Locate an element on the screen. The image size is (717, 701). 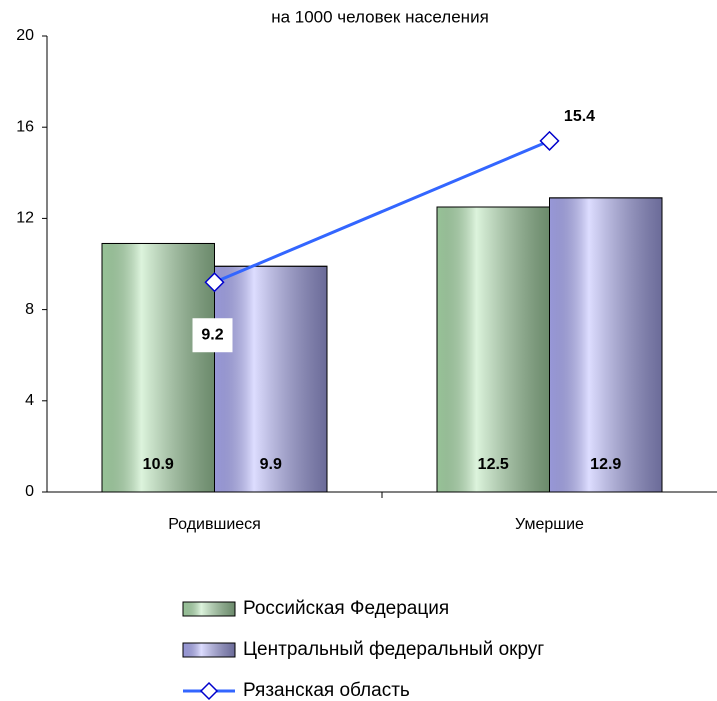
y-tick-label: 20 is located at coordinates (25, 35).